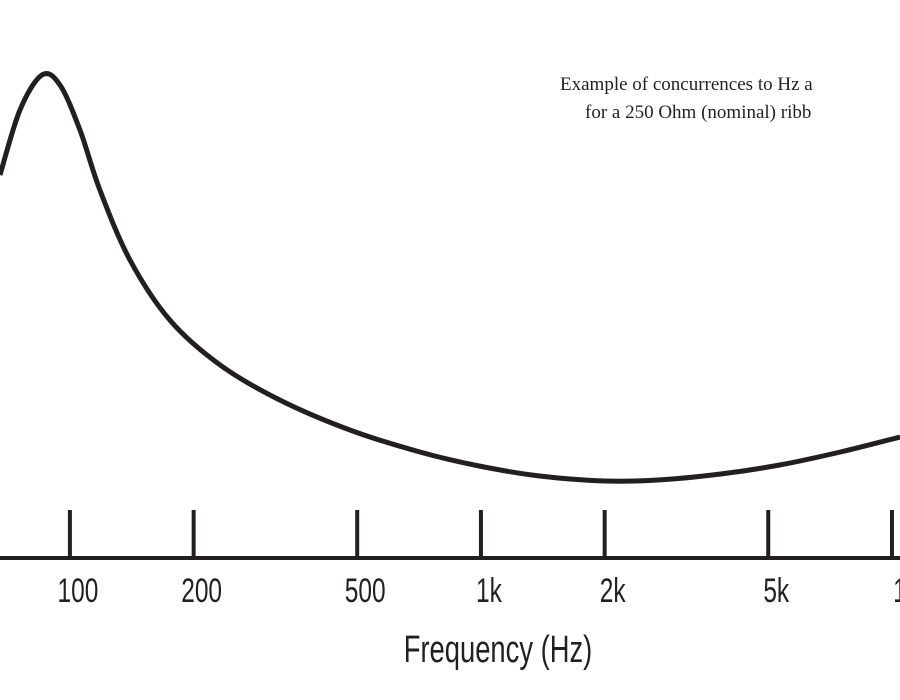 This screenshot has width=900, height=700. I want to click on x-tick-label: 2k, so click(613, 591).